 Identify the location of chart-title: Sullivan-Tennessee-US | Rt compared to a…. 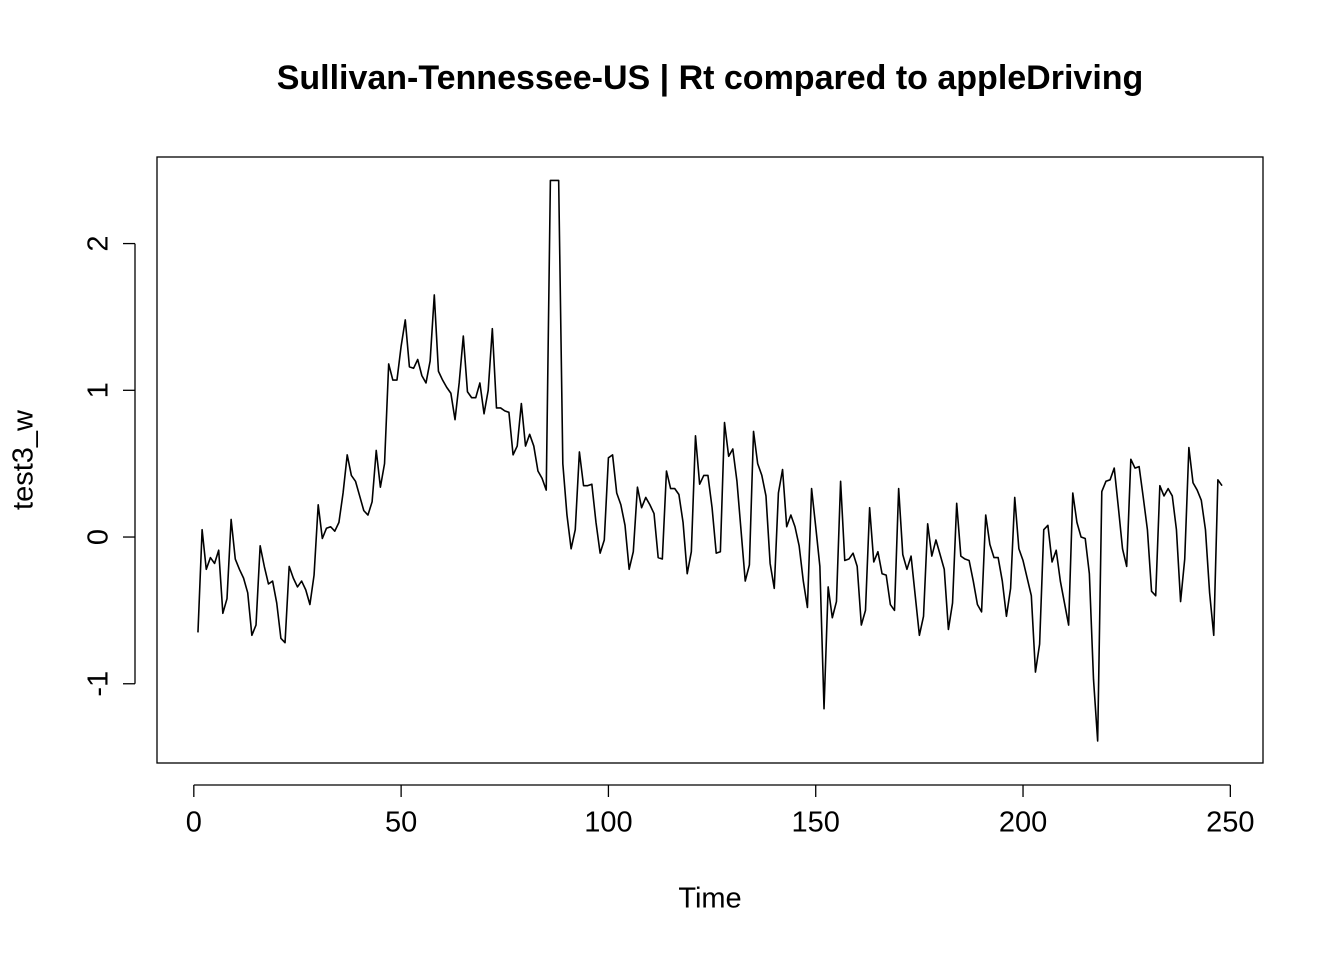
(710, 78).